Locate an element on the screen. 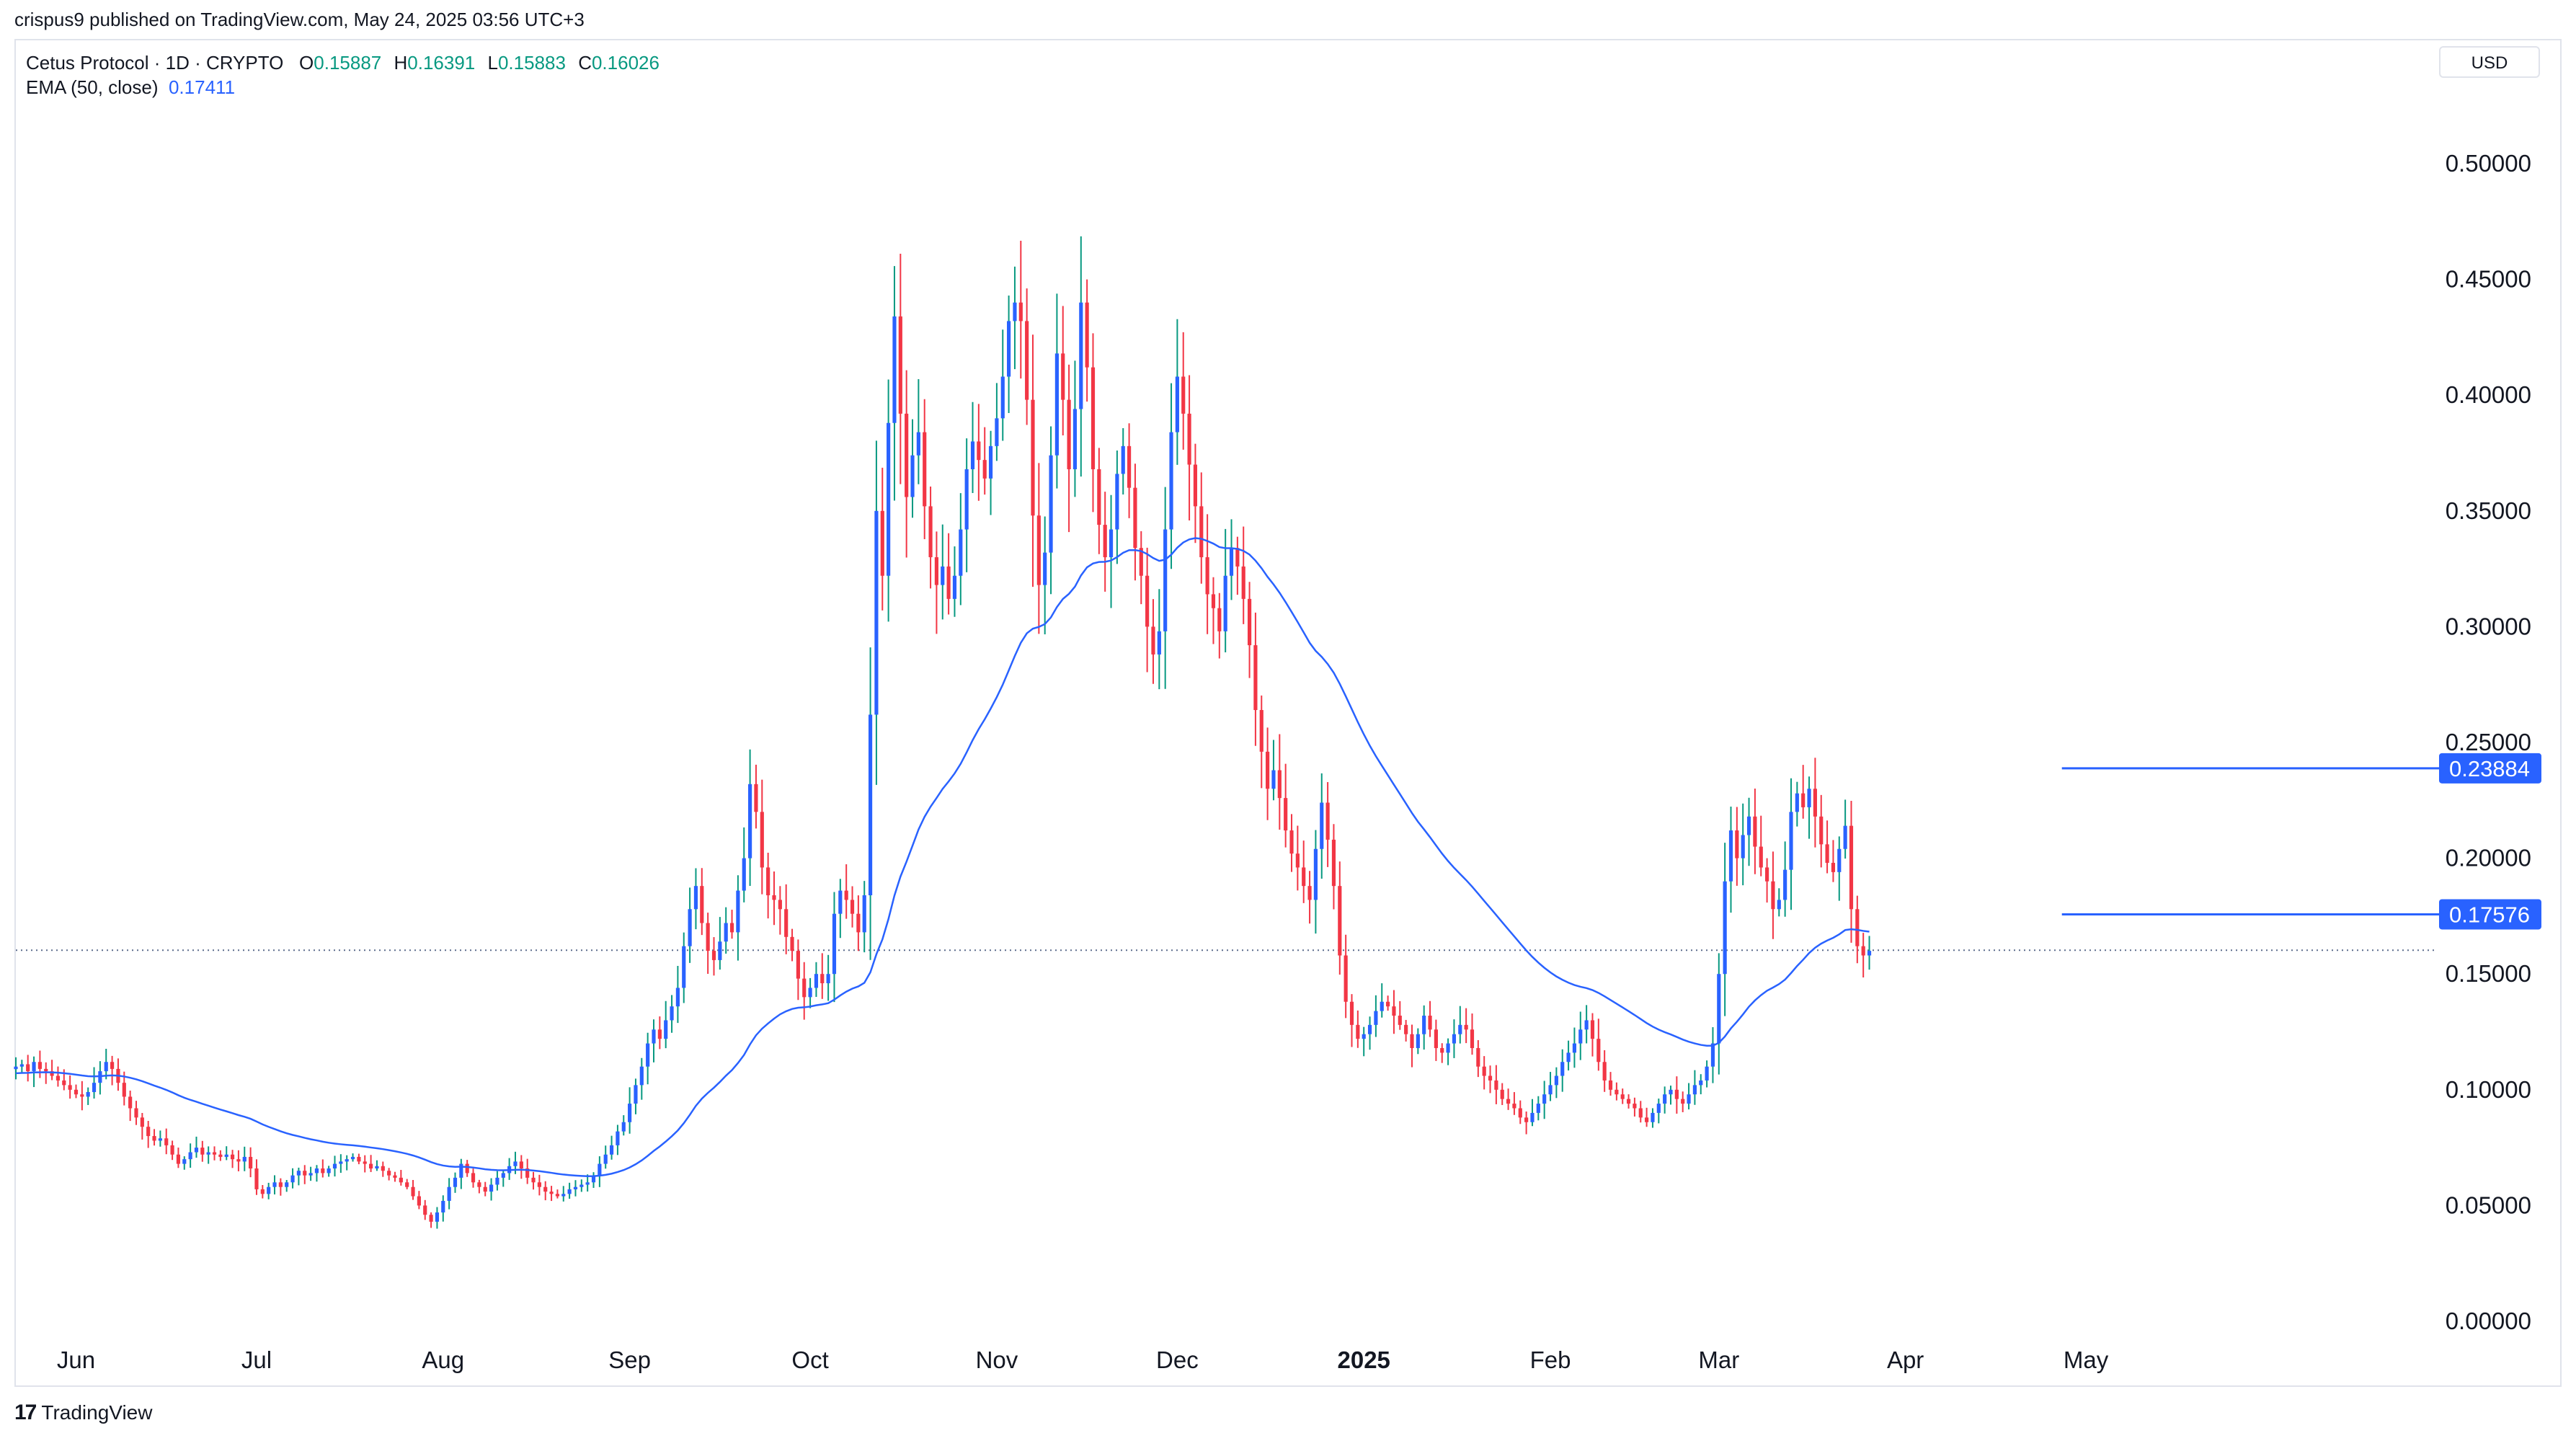 This screenshot has height=1433, width=2576. time-tick-label: Nov is located at coordinates (997, 1360).